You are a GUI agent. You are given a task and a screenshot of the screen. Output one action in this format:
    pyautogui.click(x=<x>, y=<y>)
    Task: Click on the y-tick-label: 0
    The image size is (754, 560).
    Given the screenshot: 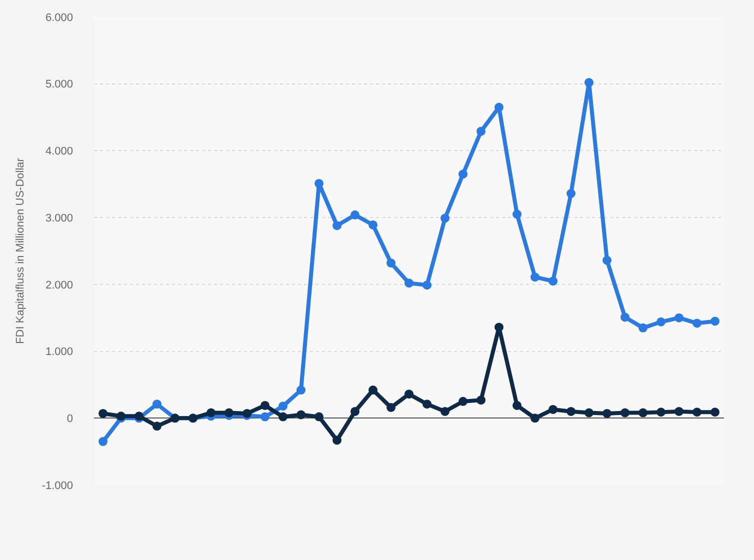 What is the action you would take?
    pyautogui.click(x=69, y=418)
    